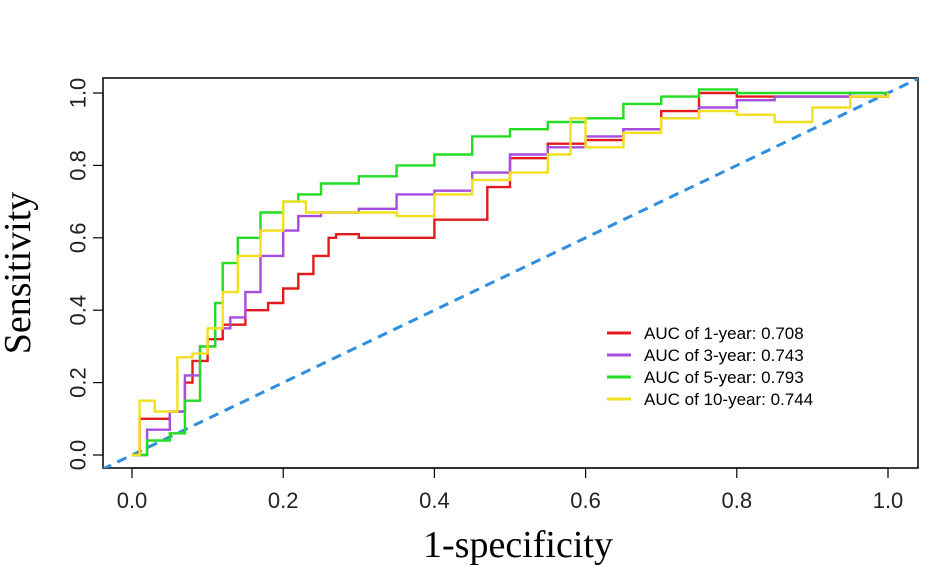 This screenshot has width=940, height=567. Describe the element at coordinates (585, 500) in the screenshot. I see `x-tick-label: 0.6` at that location.